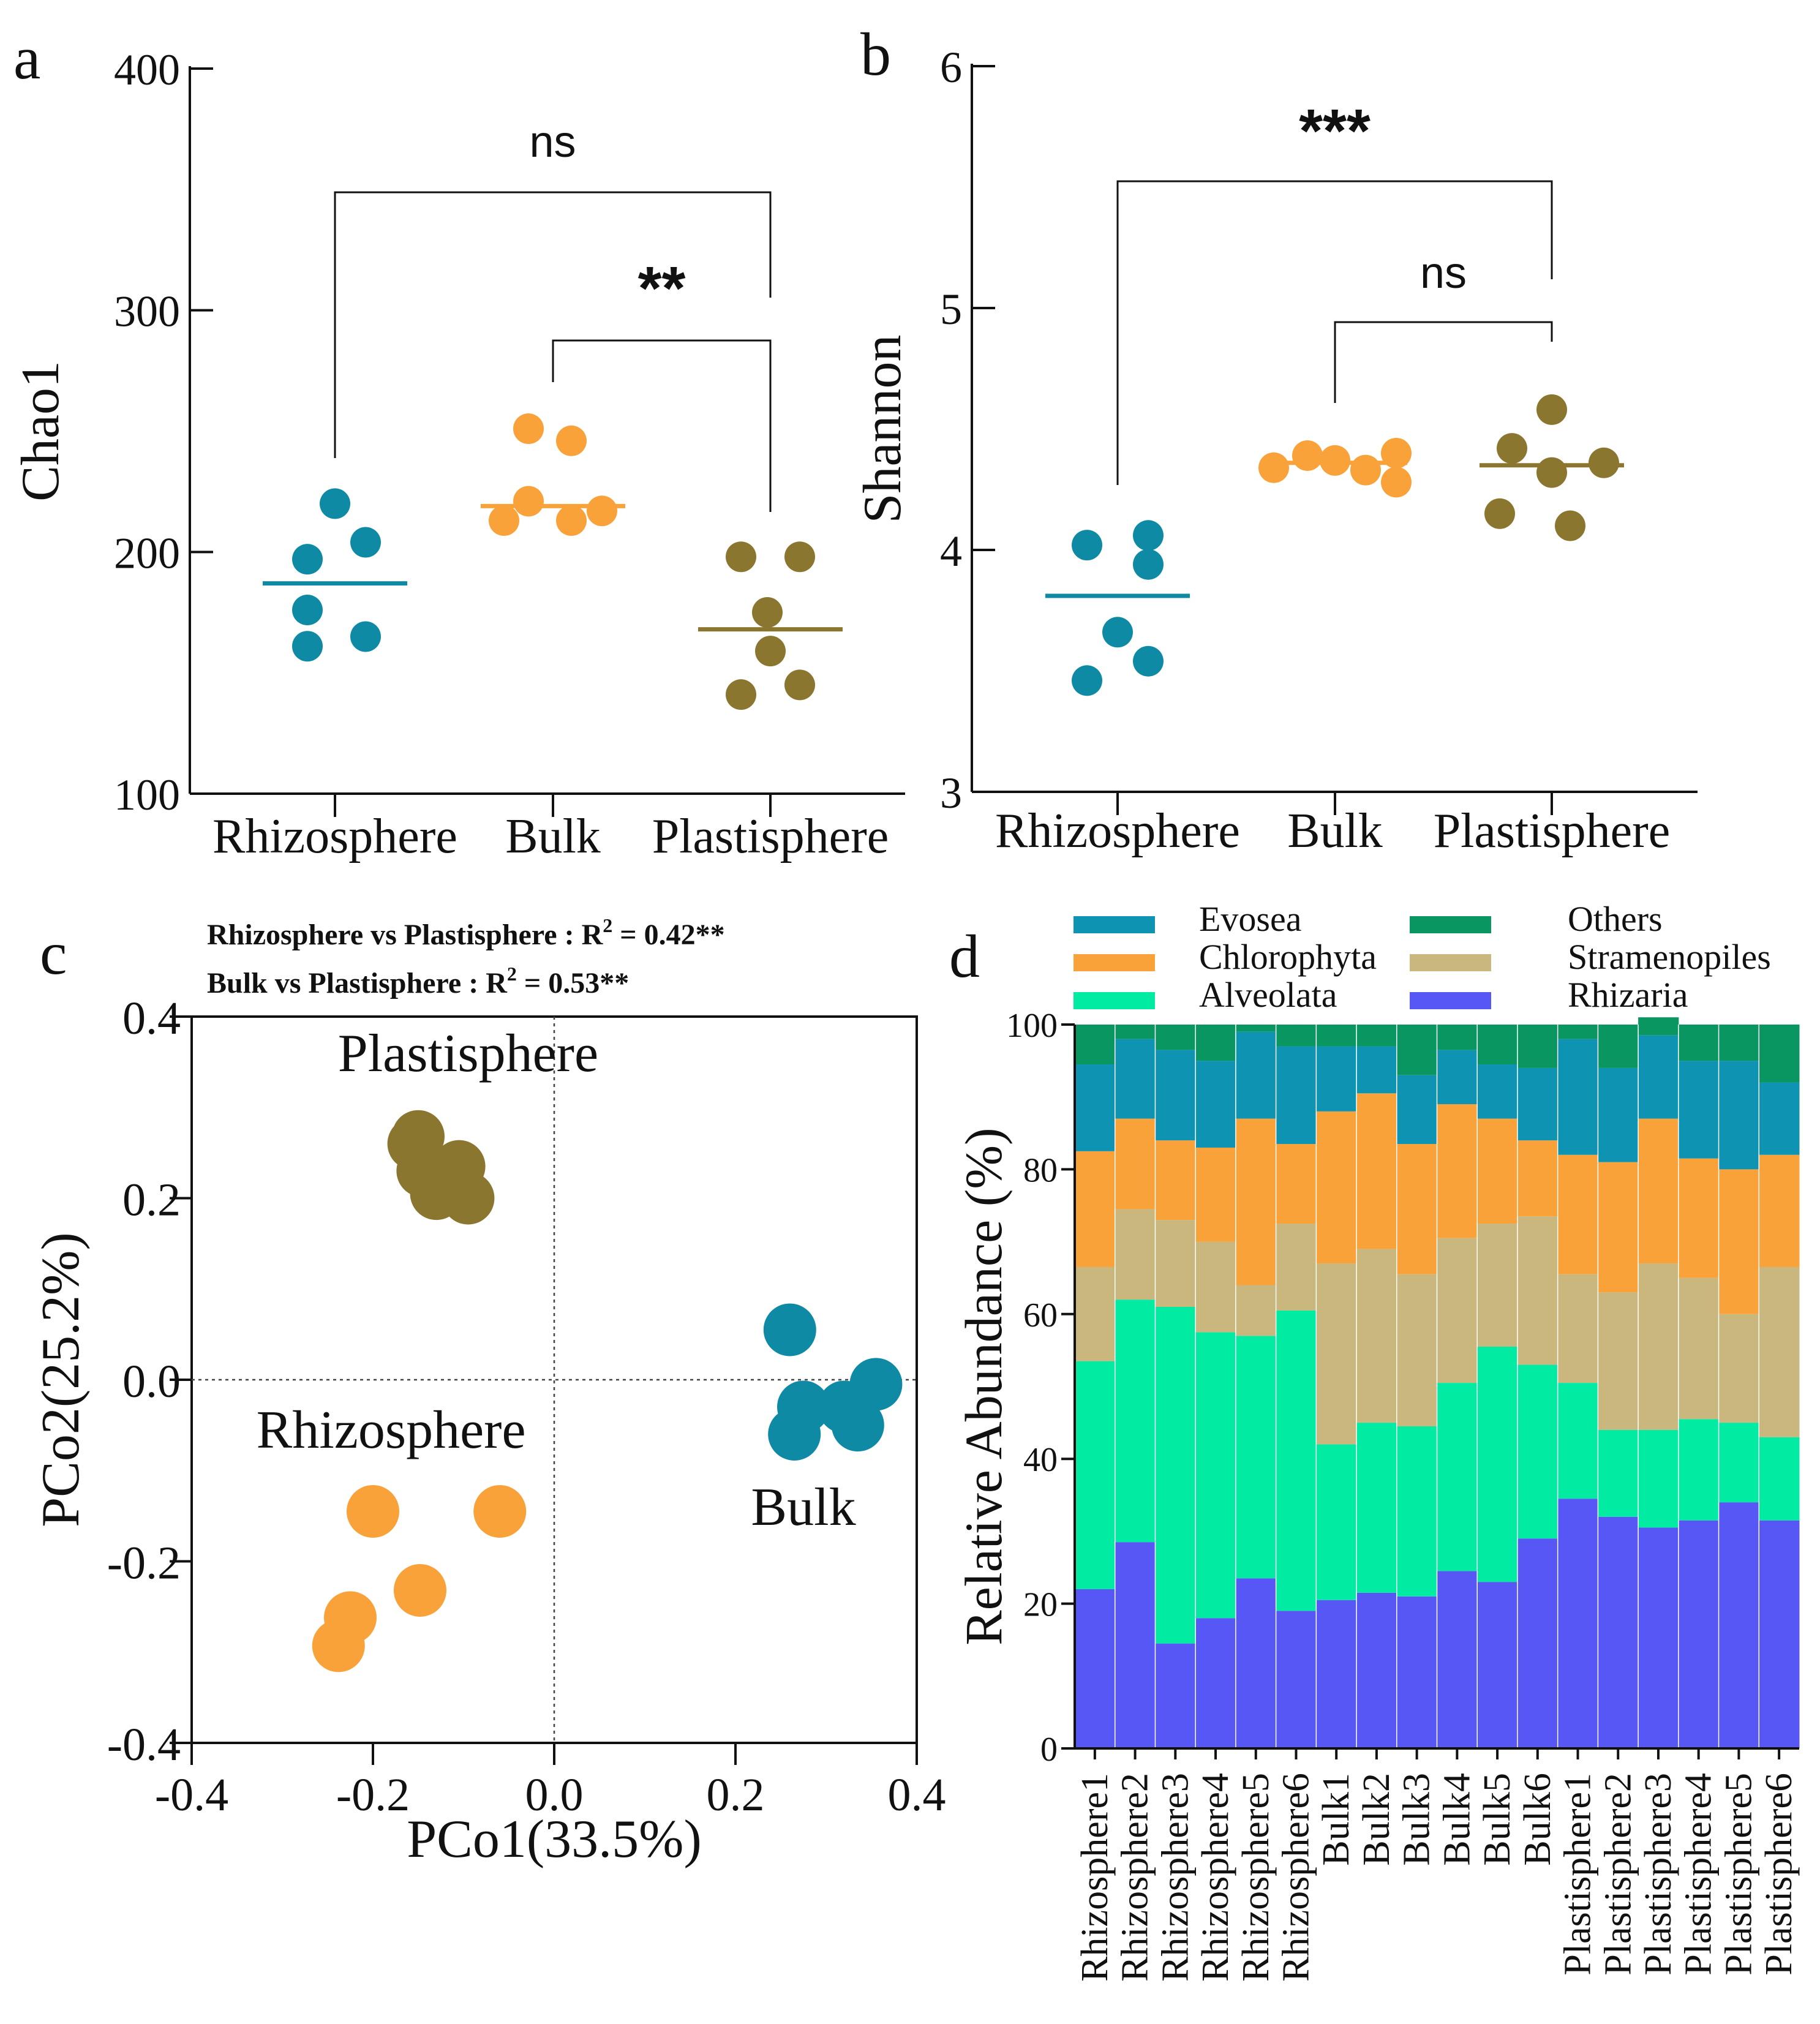  What do you see at coordinates (662, 288) in the screenshot?
I see `significance-label: **` at bounding box center [662, 288].